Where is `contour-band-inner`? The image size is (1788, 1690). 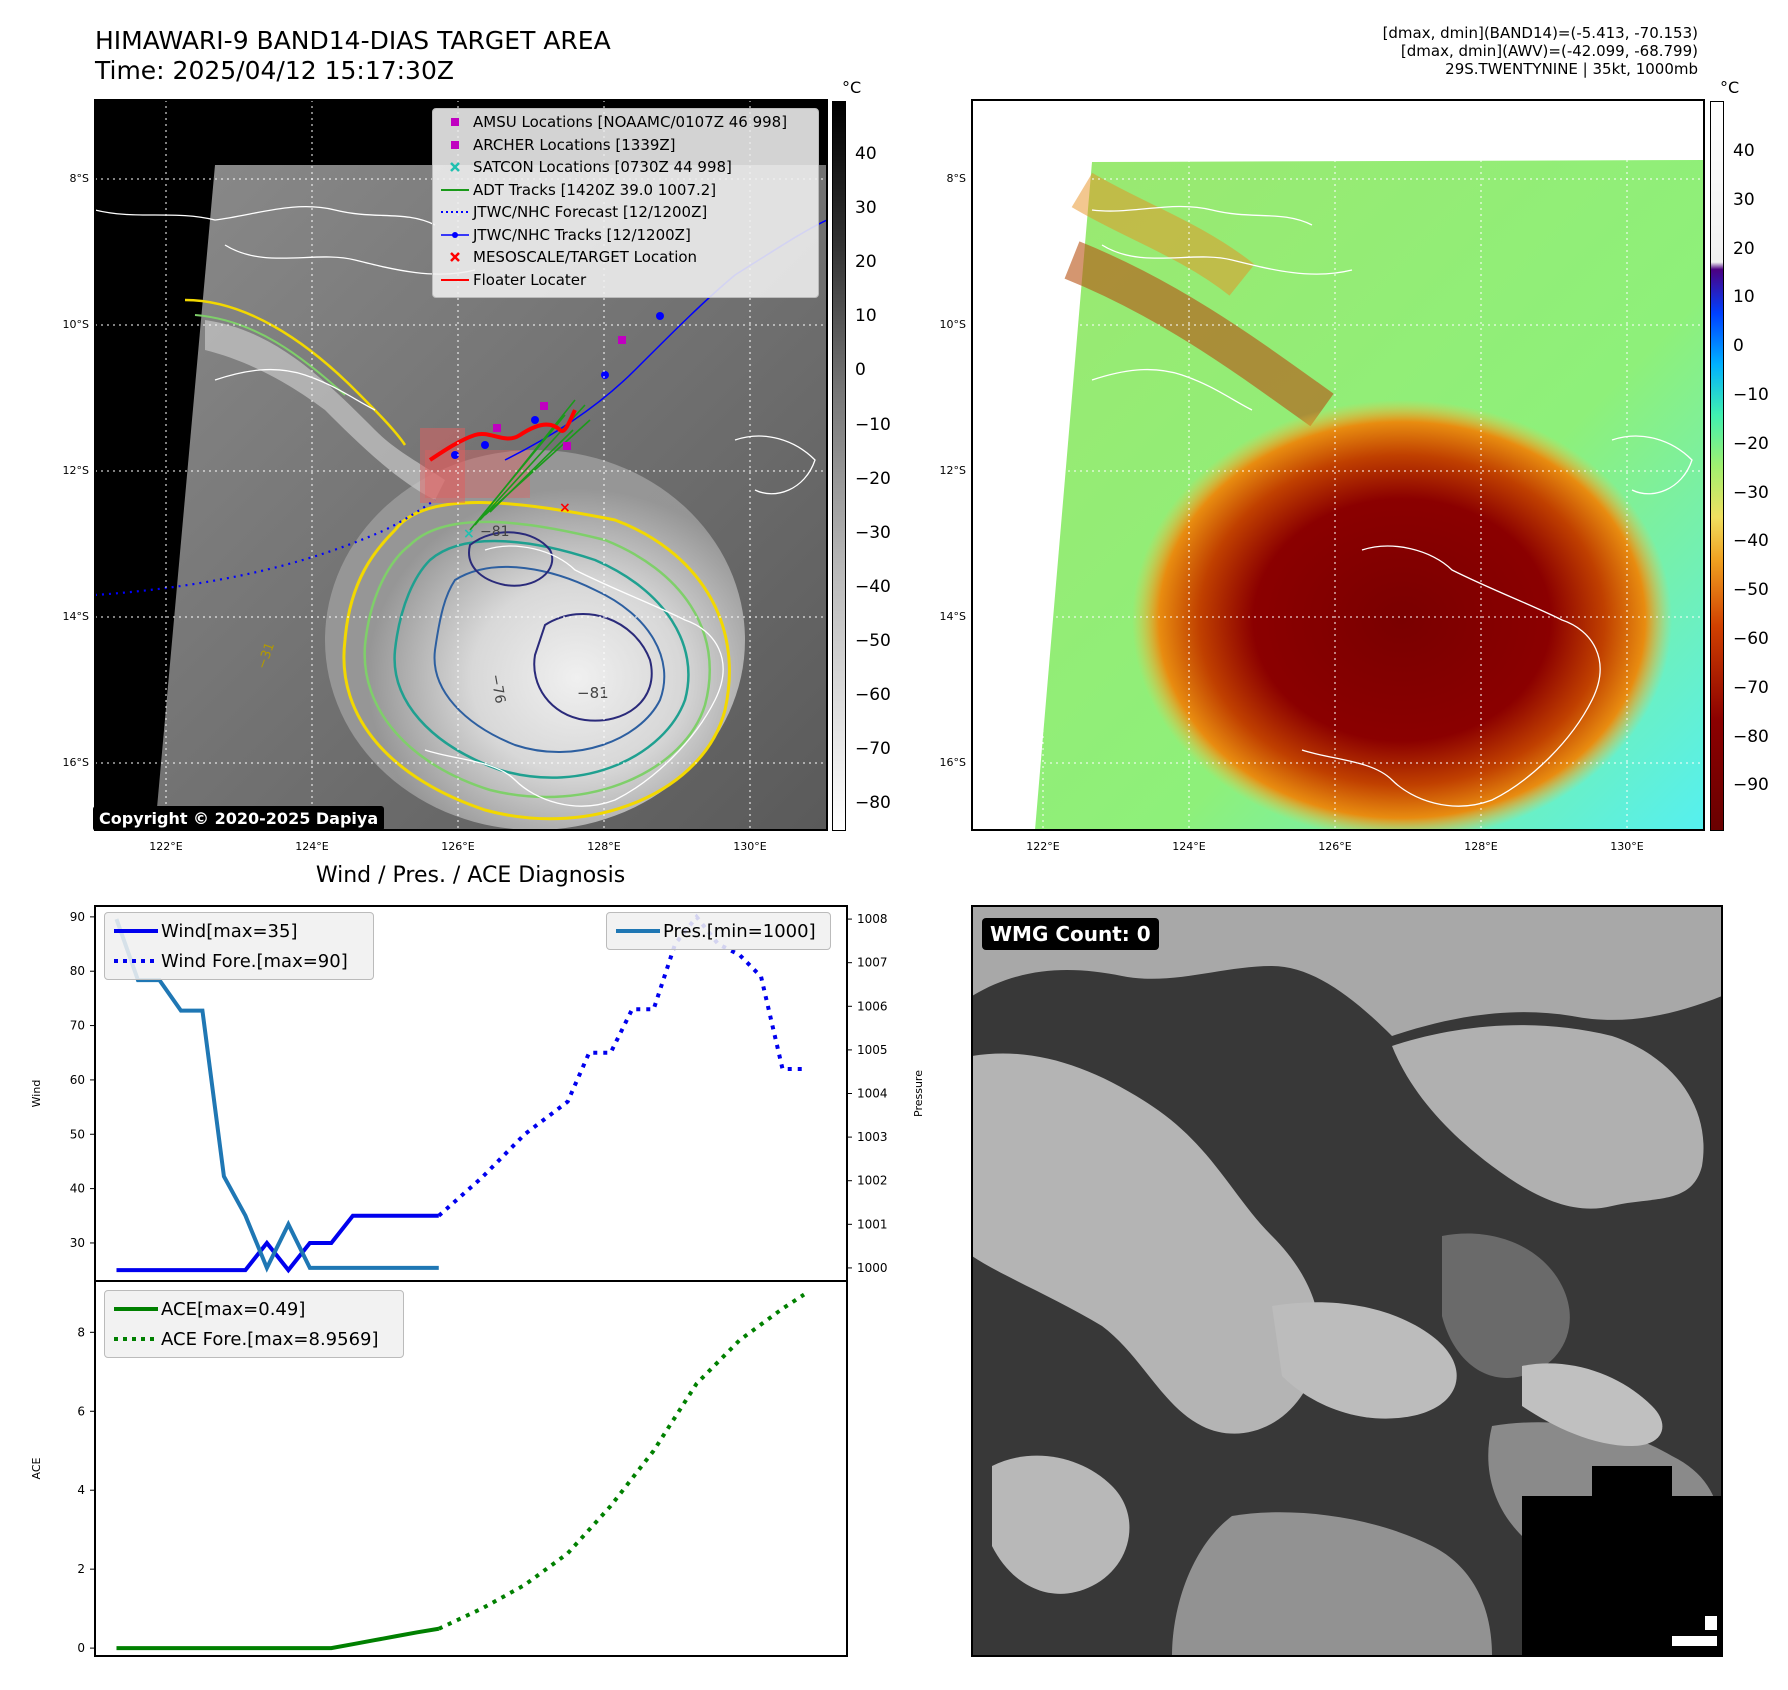 contour-band-inner is located at coordinates (270, 355).